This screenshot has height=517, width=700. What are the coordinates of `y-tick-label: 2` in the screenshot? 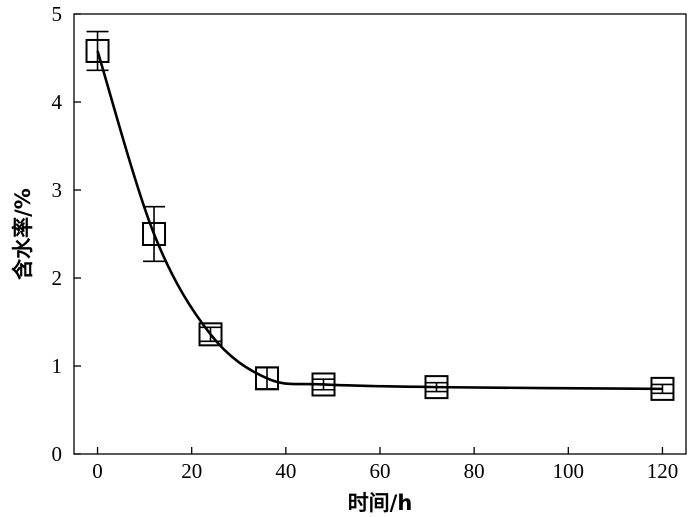 It's located at (57, 278).